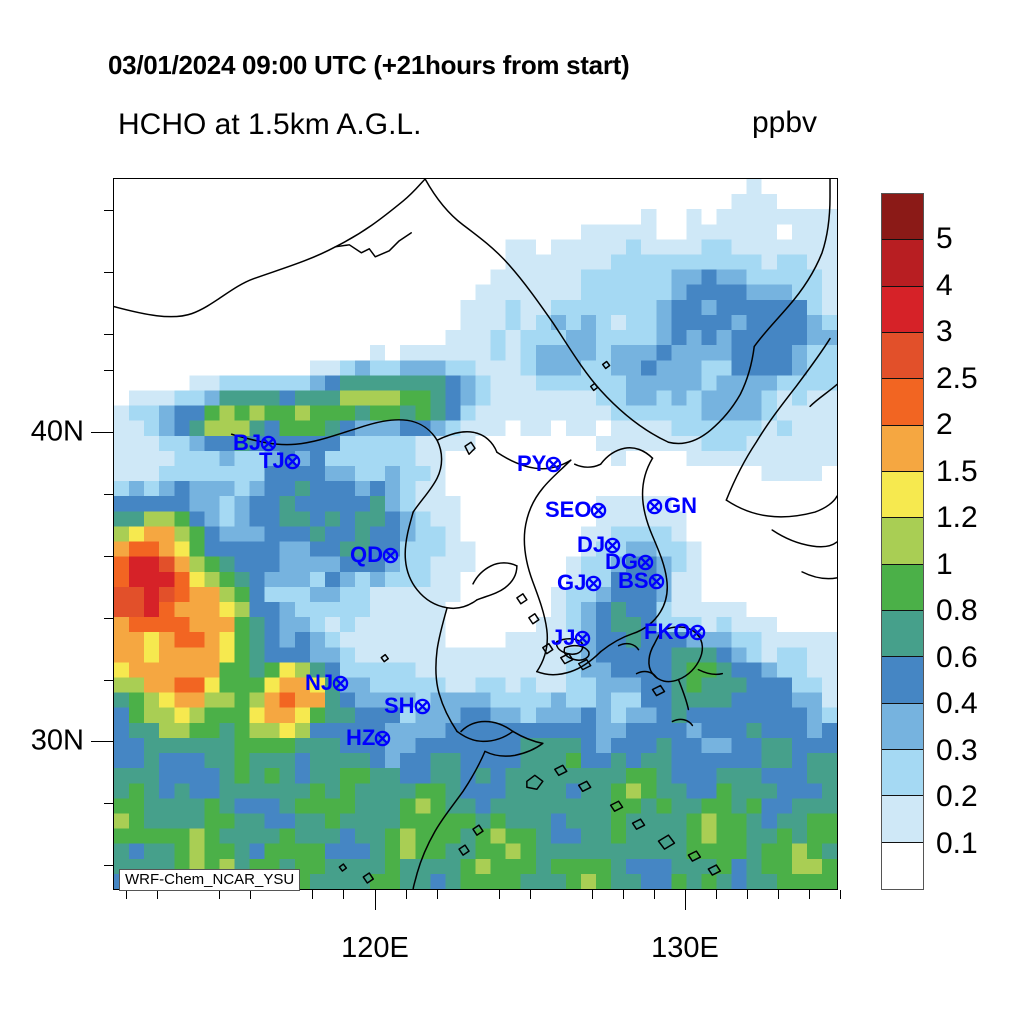 This screenshot has width=1024, height=1024. What do you see at coordinates (532, 463) in the screenshot?
I see `city-label: PY` at bounding box center [532, 463].